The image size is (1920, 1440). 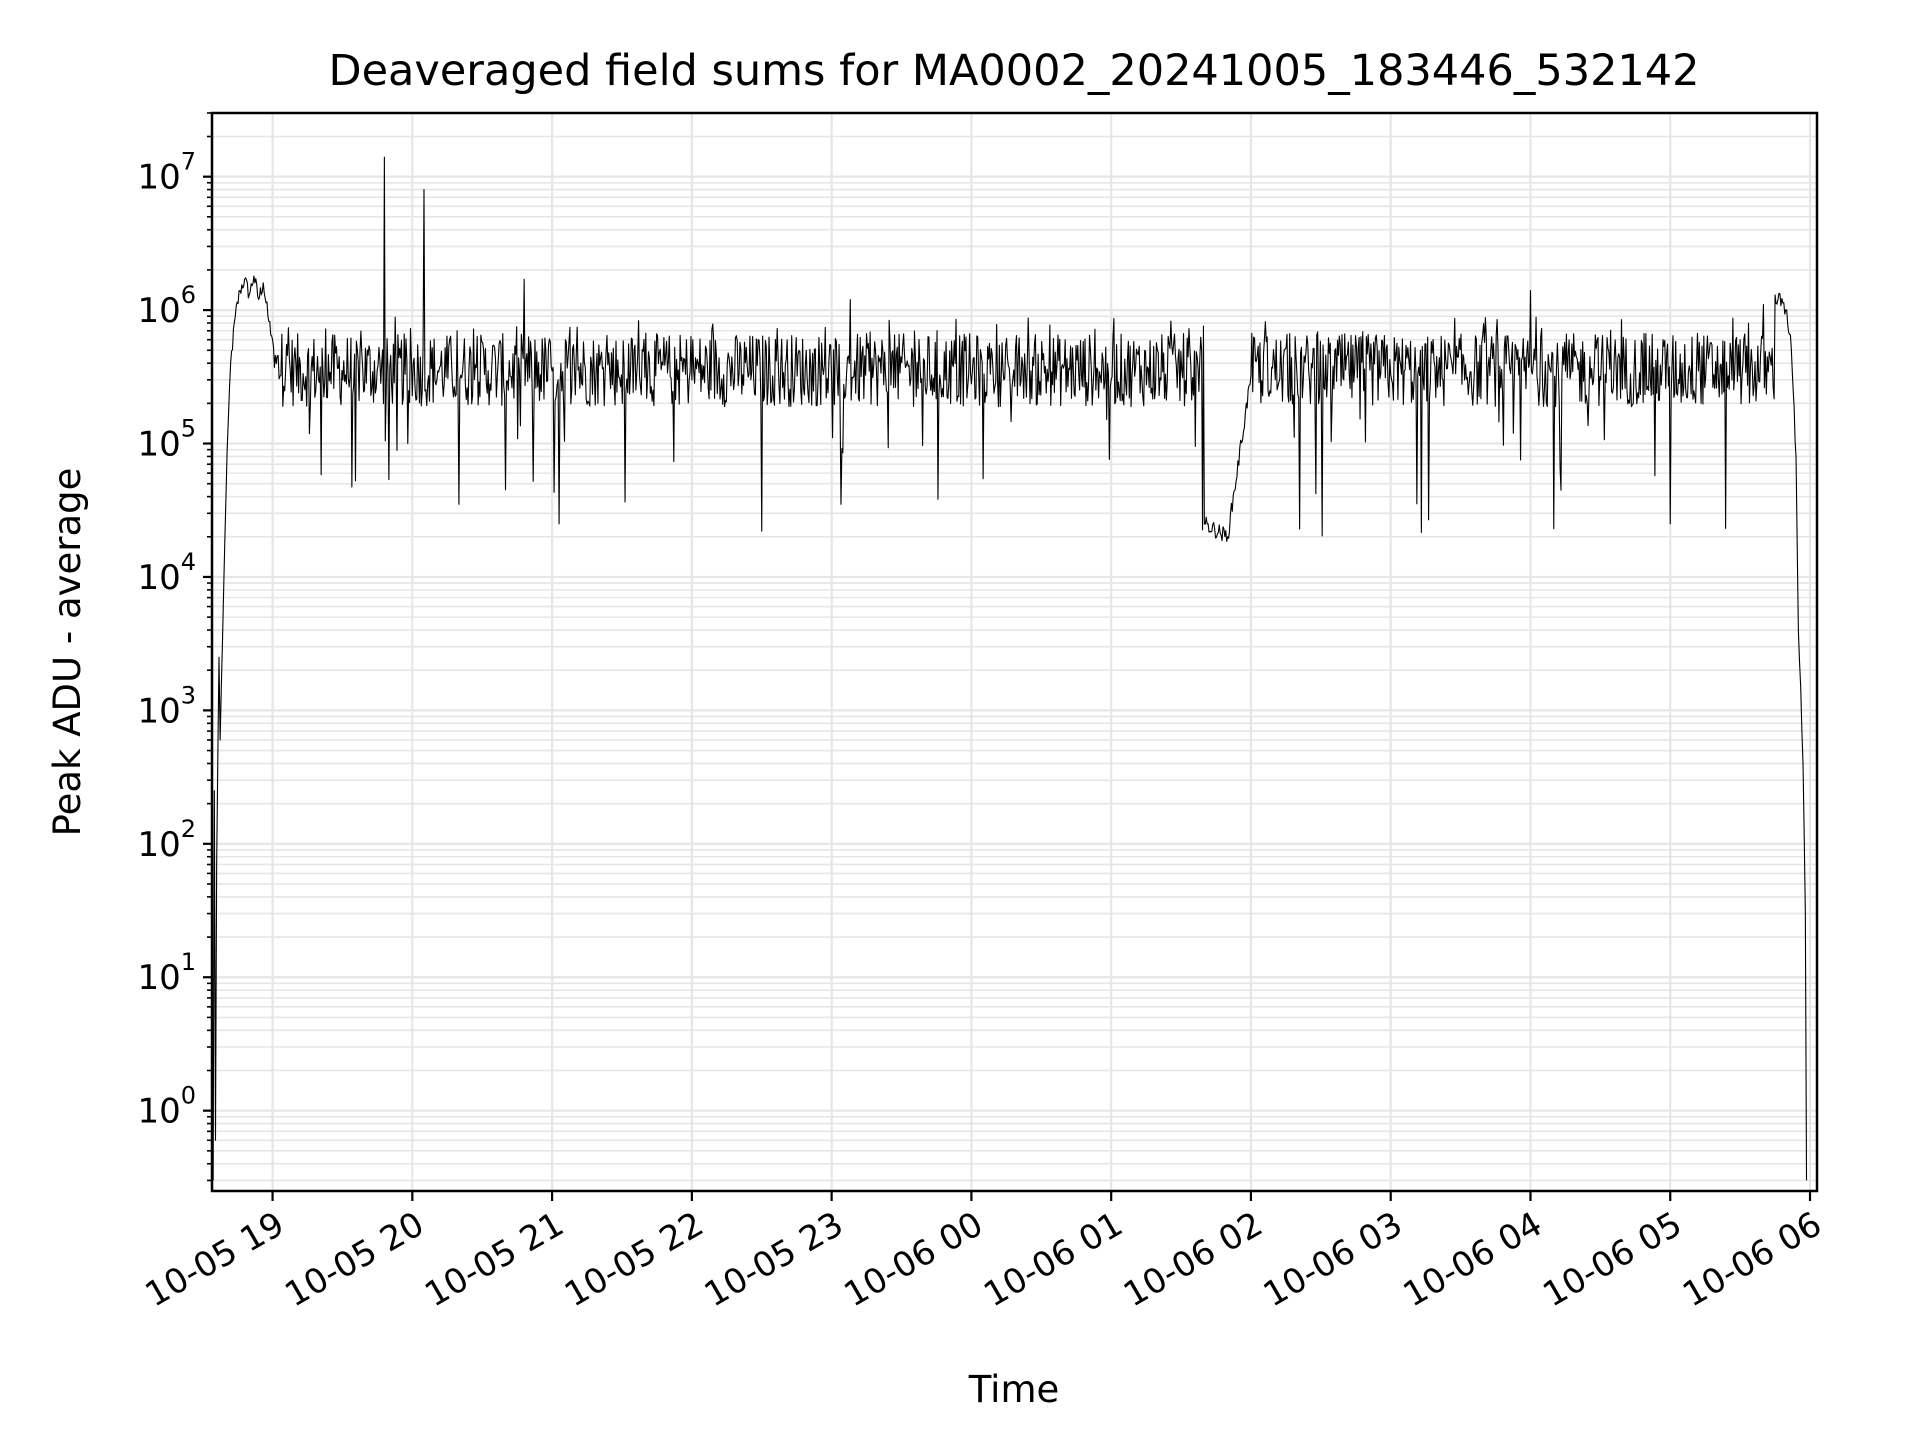 I want to click on x-tick-label: 10-05 21, so click(x=494, y=1259).